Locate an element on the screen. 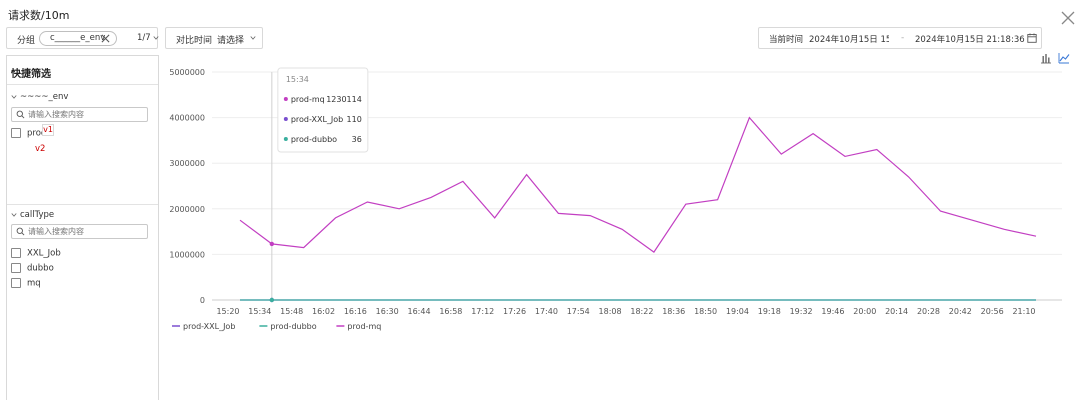 This screenshot has width=1080, height=400. panel-title: 快捷筛选 is located at coordinates (31, 74).